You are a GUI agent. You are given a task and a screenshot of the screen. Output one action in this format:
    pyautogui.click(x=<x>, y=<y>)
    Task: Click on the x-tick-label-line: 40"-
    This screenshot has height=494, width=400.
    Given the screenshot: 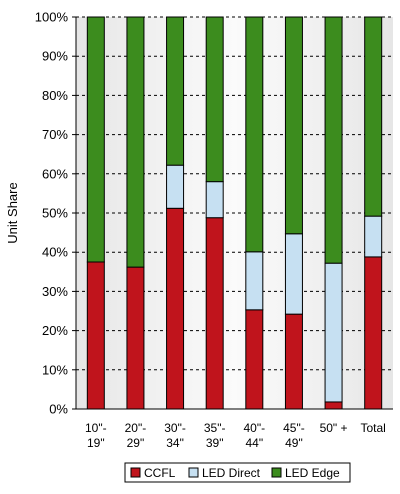 What is the action you would take?
    pyautogui.click(x=255, y=428)
    